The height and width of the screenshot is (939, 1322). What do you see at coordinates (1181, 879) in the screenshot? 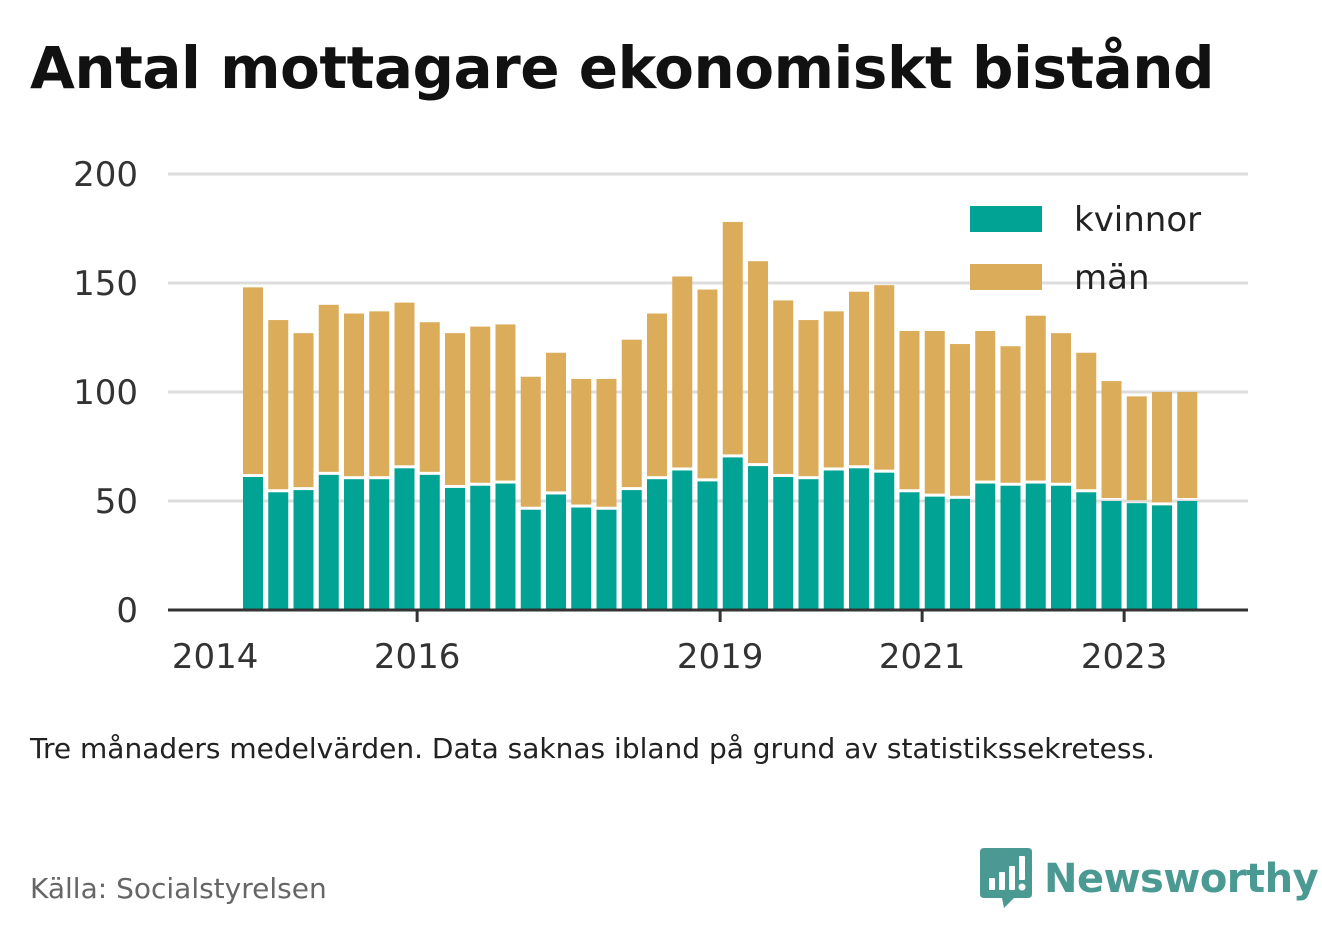
I see `brand-name: Newsworthy` at bounding box center [1181, 879].